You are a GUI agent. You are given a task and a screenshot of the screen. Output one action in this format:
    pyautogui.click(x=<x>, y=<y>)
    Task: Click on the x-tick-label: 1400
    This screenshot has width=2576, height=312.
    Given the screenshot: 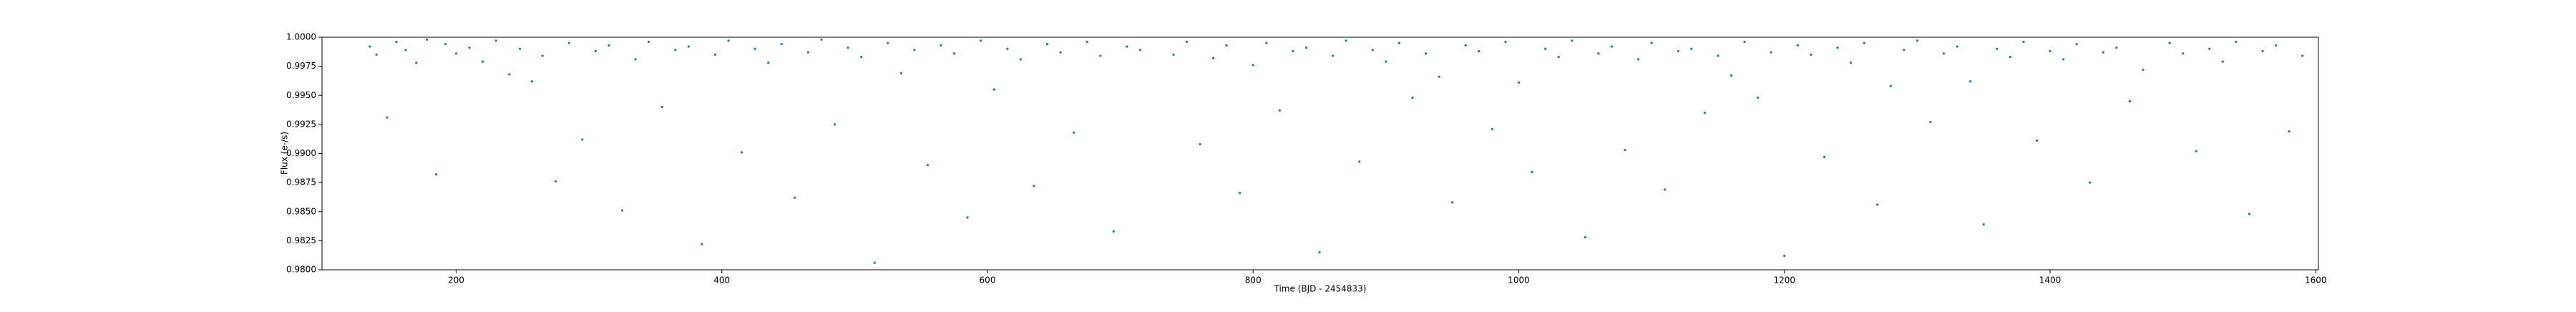 What is the action you would take?
    pyautogui.click(x=2050, y=281)
    